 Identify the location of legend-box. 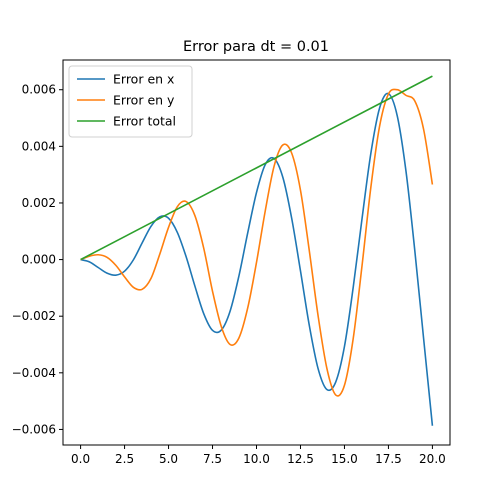
(130, 101).